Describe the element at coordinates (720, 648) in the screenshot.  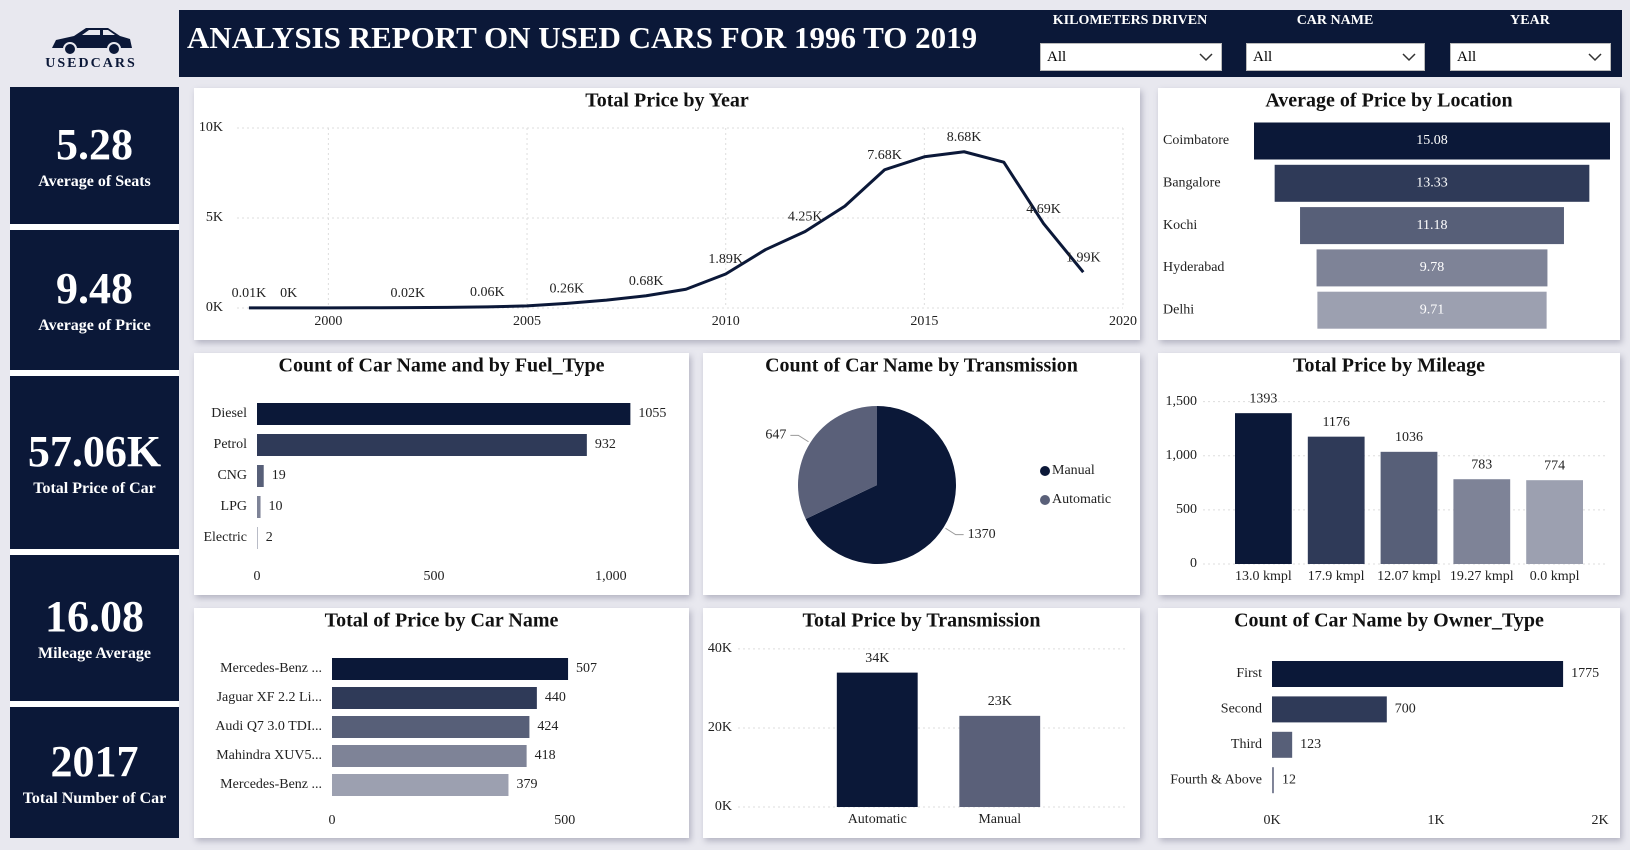
I see `y-tick-label: 40K` at that location.